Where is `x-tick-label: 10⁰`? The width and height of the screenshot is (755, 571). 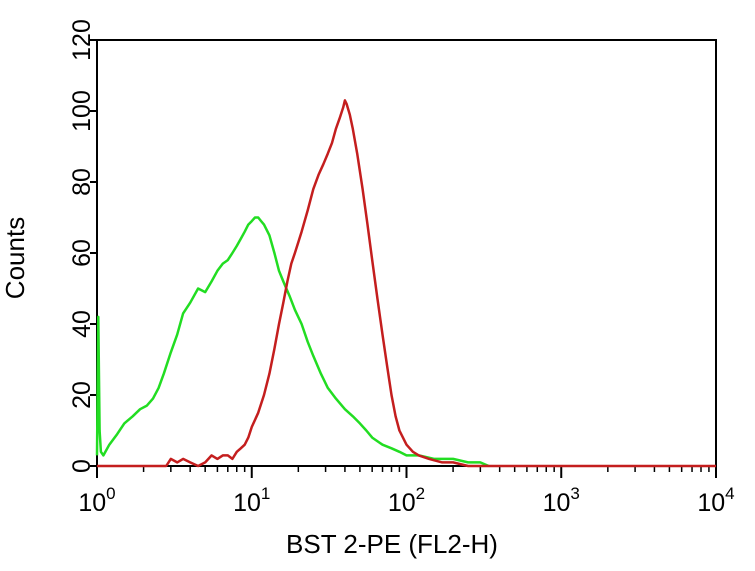 x-tick-label: 10⁰ is located at coordinates (96, 500).